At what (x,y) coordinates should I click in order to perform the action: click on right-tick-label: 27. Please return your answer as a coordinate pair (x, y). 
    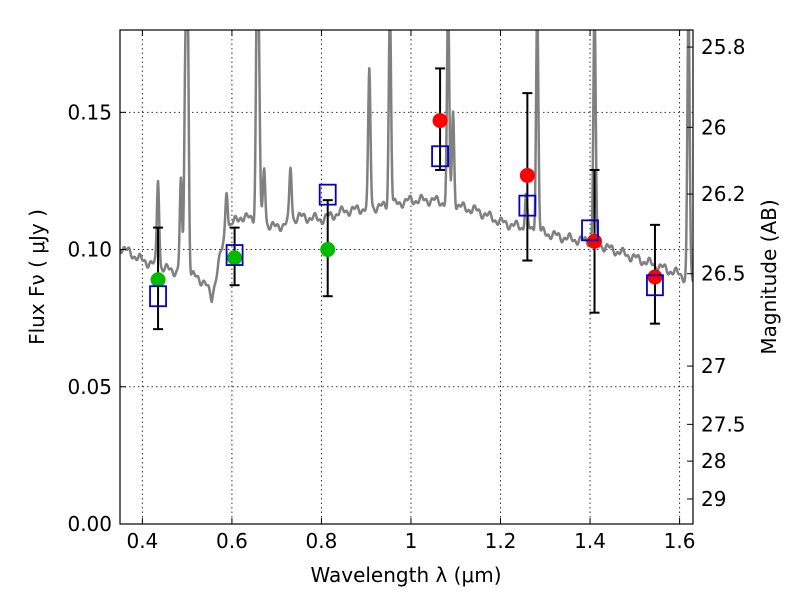
    Looking at the image, I should click on (713, 366).